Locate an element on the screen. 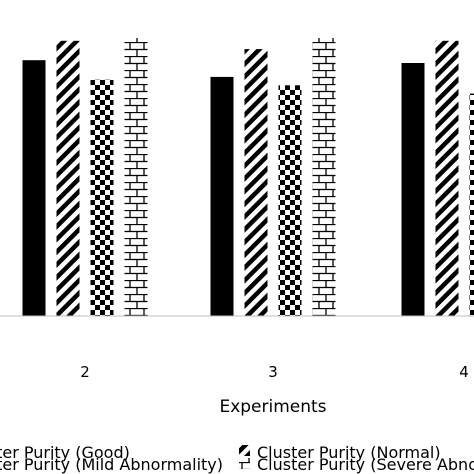 This screenshot has height=474, width=474. bar-exp4-series3 is located at coordinates (471, 204).